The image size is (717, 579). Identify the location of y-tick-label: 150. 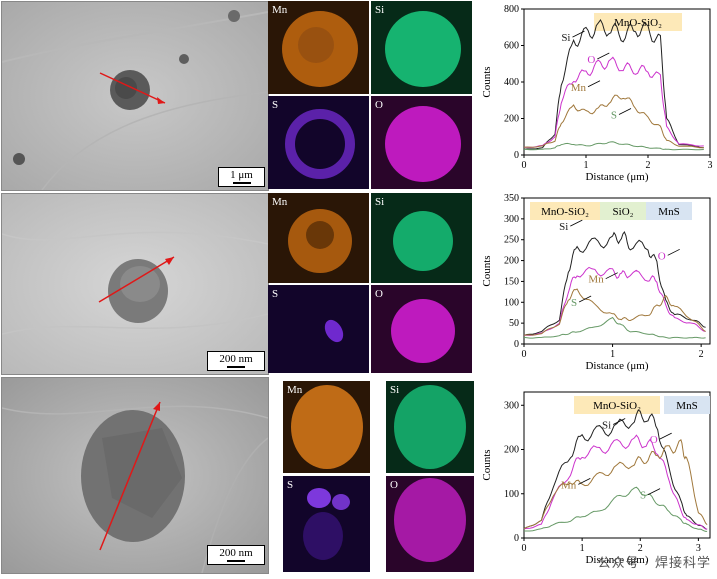
(511, 281).